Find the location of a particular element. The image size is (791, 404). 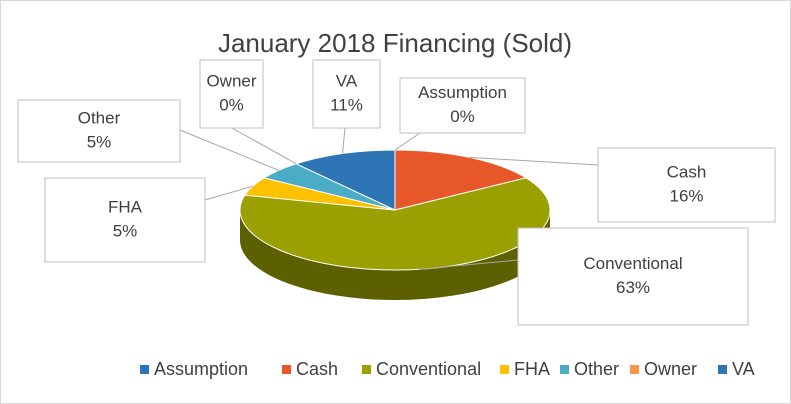

legend-label: Conventional is located at coordinates (428, 369).